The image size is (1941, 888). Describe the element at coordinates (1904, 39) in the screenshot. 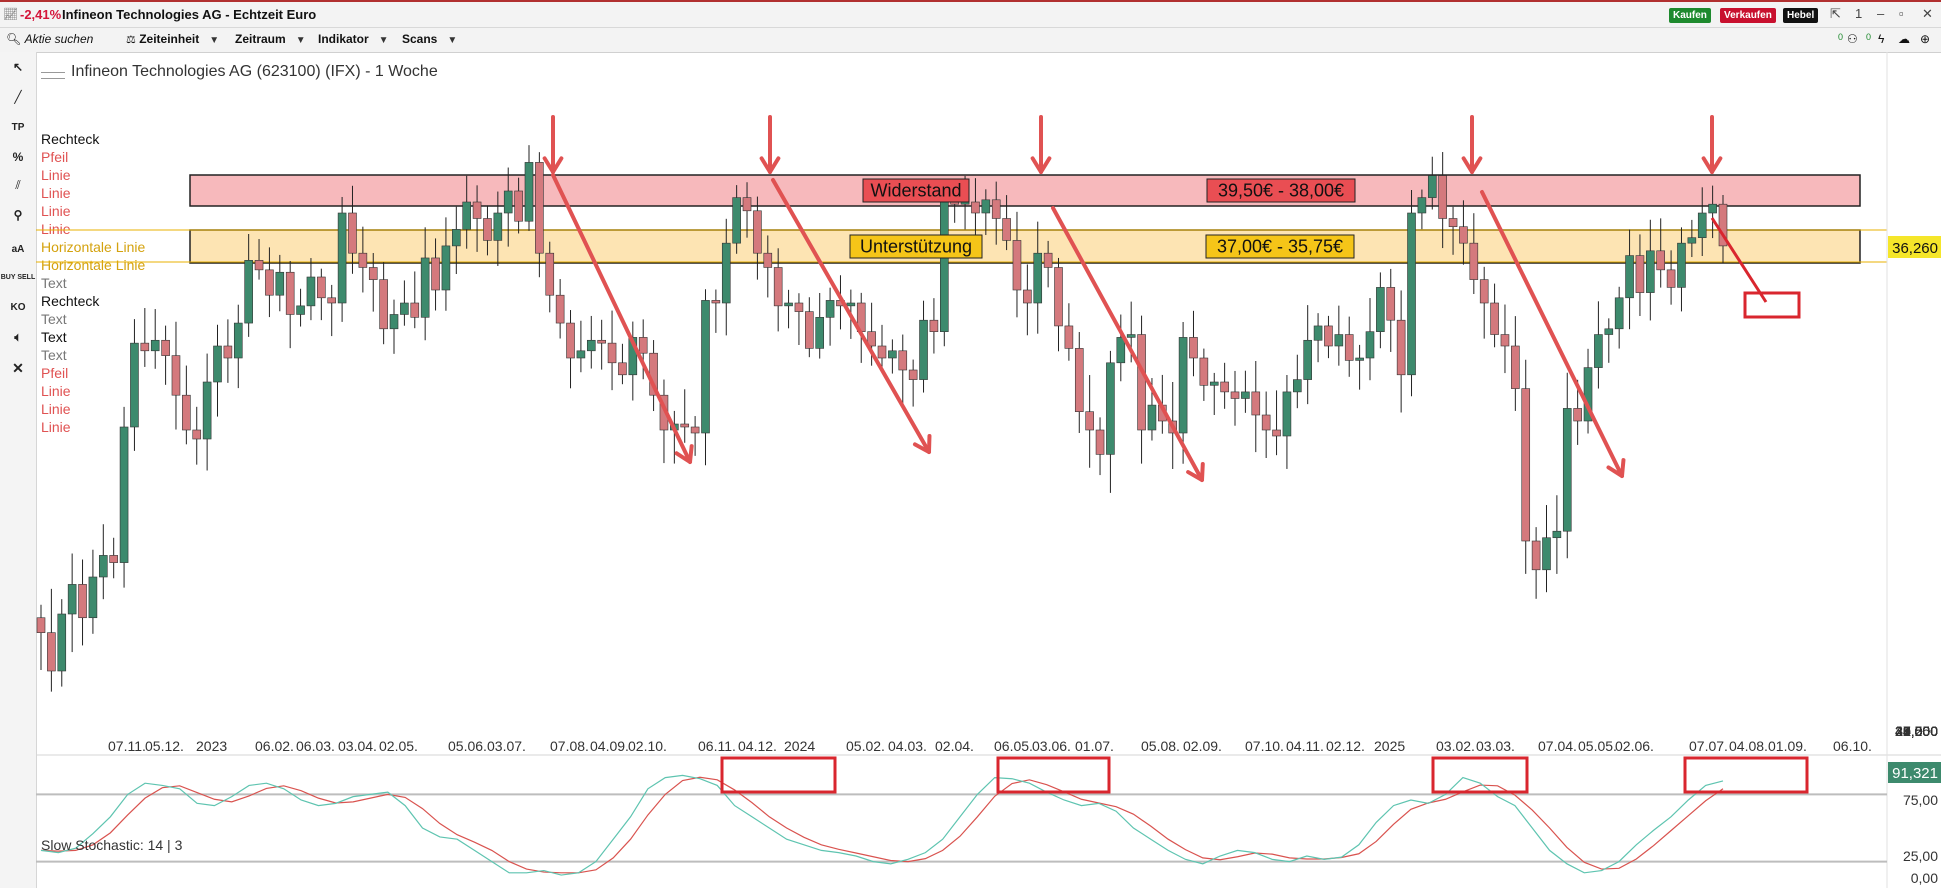

I see `cloud-icon: ☁` at that location.